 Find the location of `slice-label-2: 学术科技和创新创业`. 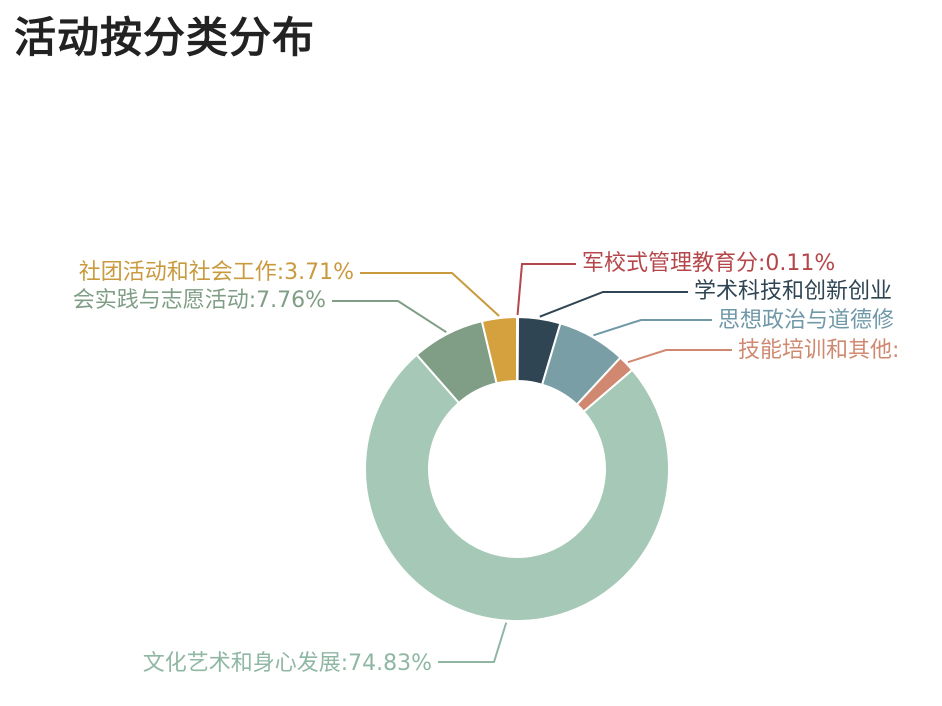

slice-label-2: 学术科技和创新创业 is located at coordinates (793, 291).